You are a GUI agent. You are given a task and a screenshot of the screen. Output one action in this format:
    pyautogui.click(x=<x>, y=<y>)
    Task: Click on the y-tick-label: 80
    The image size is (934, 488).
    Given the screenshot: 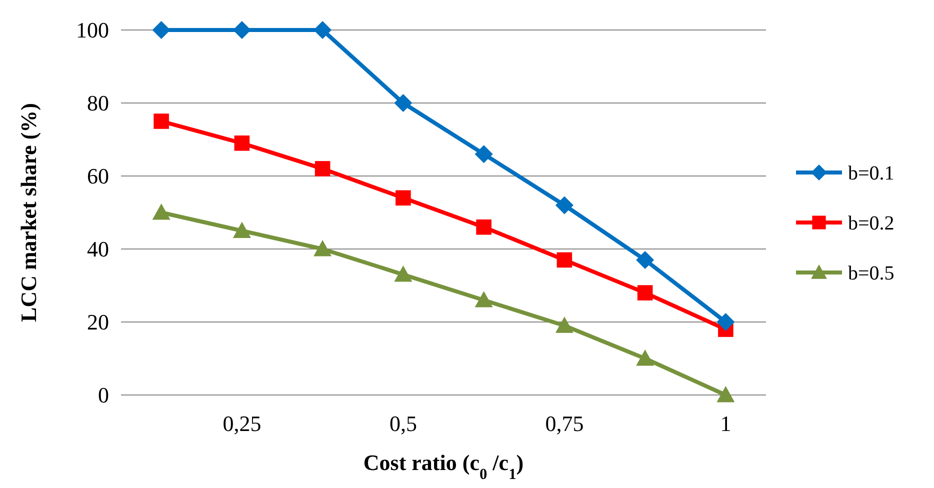 What is the action you would take?
    pyautogui.click(x=98, y=103)
    